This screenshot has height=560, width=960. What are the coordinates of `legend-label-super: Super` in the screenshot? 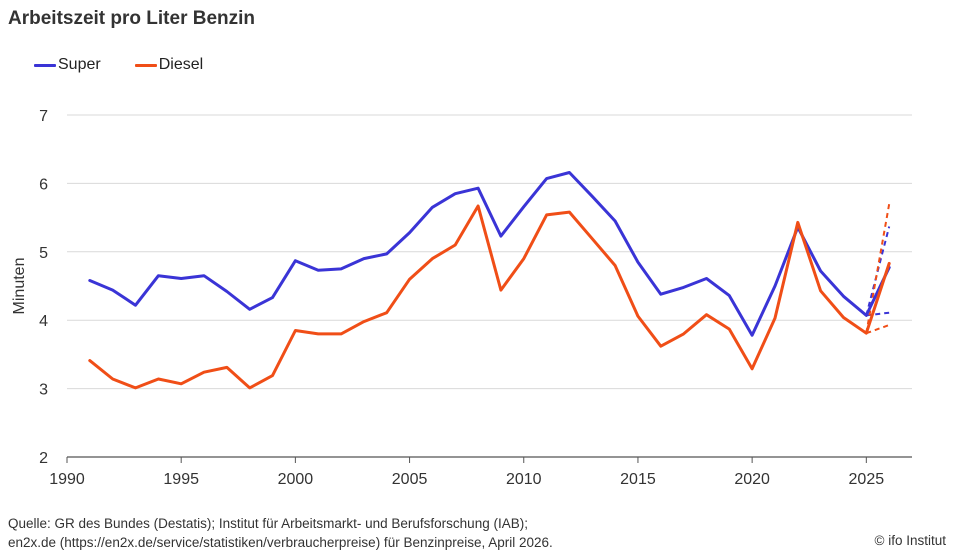 It's located at (79, 64).